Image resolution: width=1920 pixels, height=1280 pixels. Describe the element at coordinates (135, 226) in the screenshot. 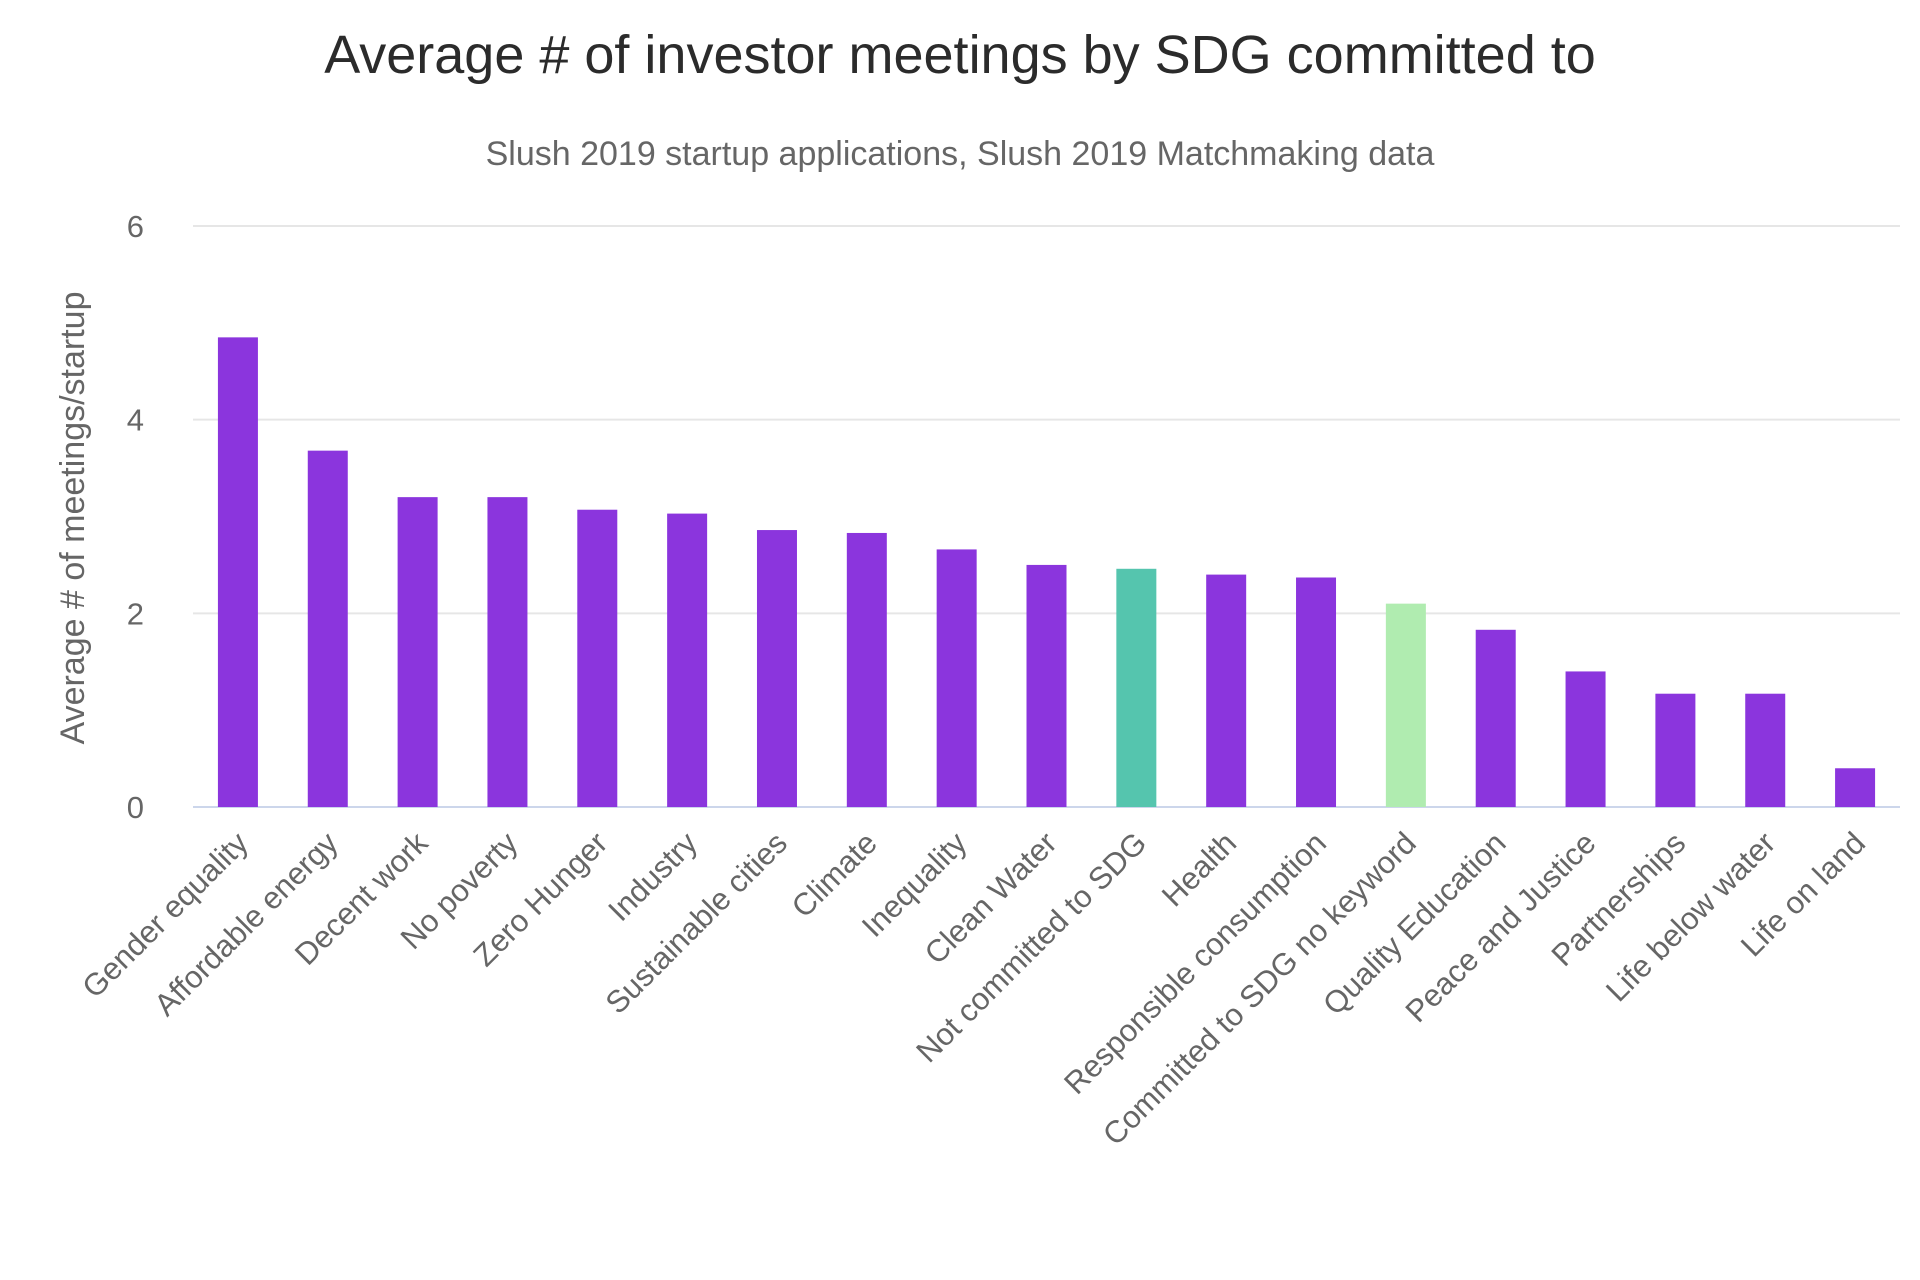

I see `y-tick-label: 6` at that location.